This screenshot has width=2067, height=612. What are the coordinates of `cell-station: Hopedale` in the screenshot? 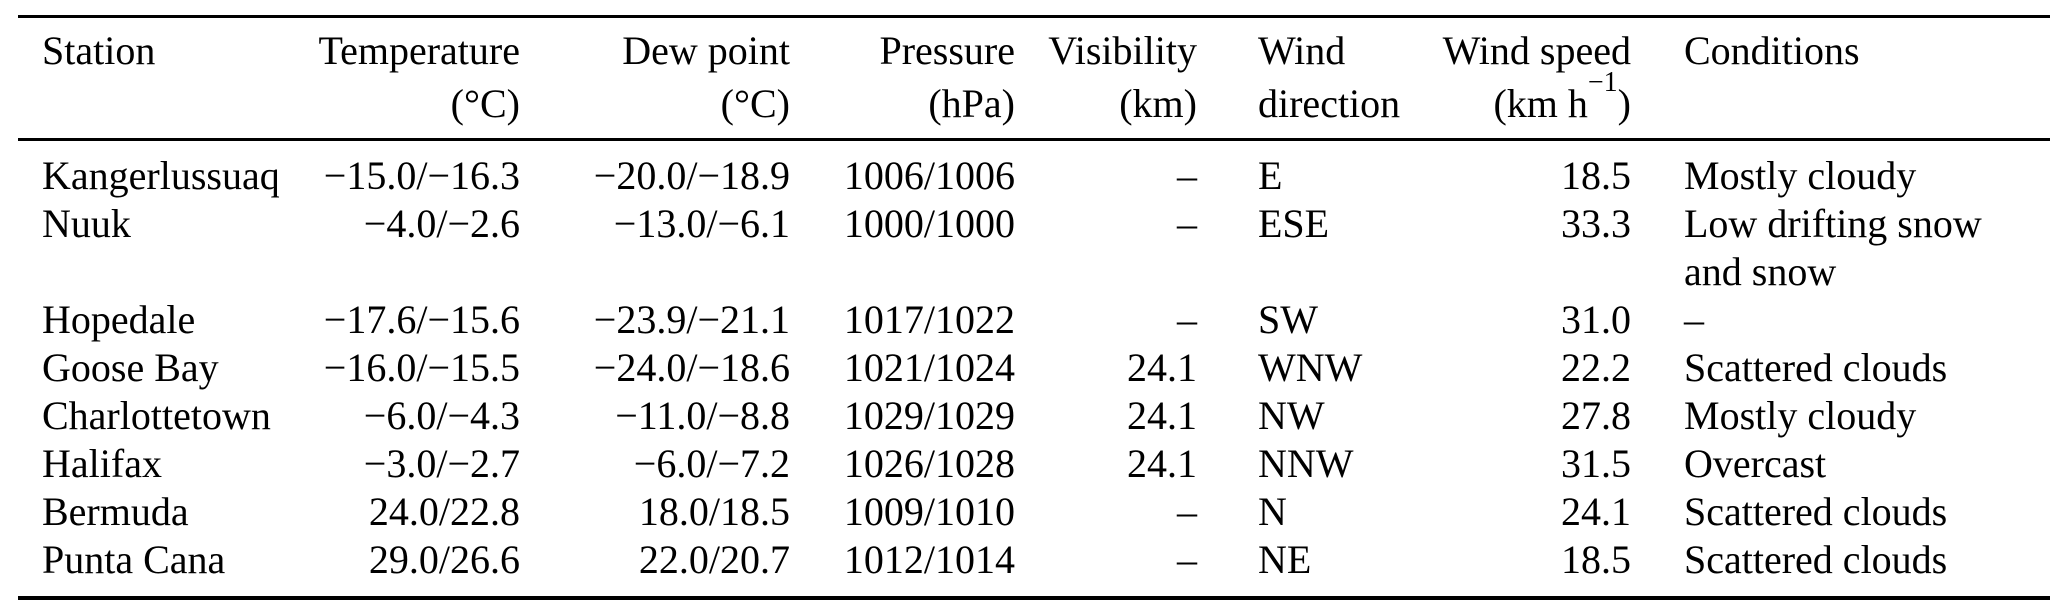 It's located at (119, 319).